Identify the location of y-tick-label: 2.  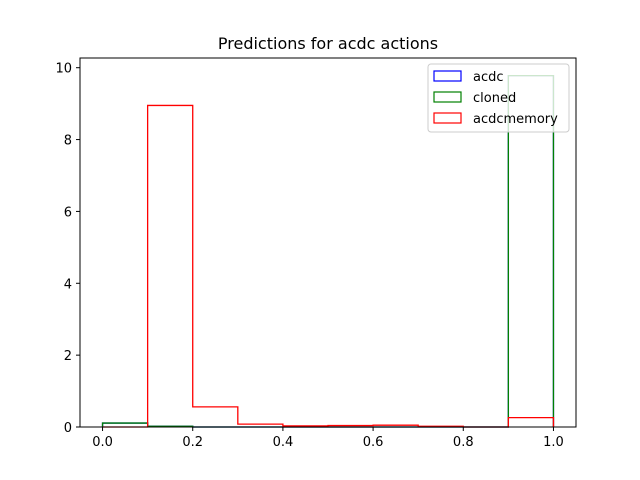
(68, 356).